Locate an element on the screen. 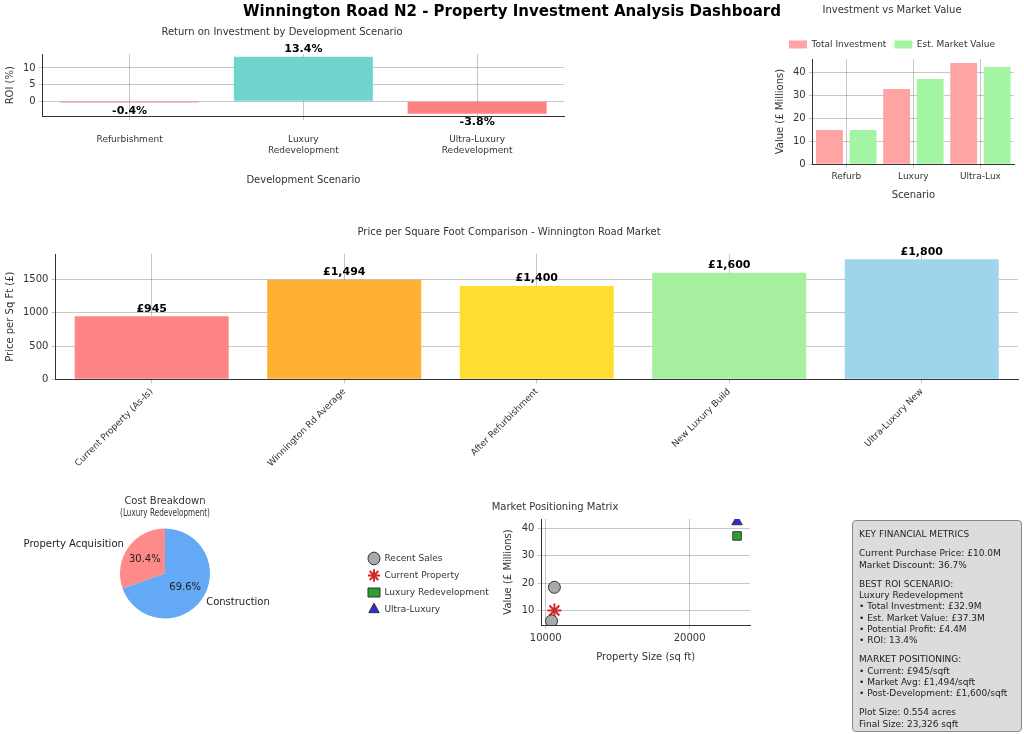  y-axis-title: ROI (%) is located at coordinates (9, 85).